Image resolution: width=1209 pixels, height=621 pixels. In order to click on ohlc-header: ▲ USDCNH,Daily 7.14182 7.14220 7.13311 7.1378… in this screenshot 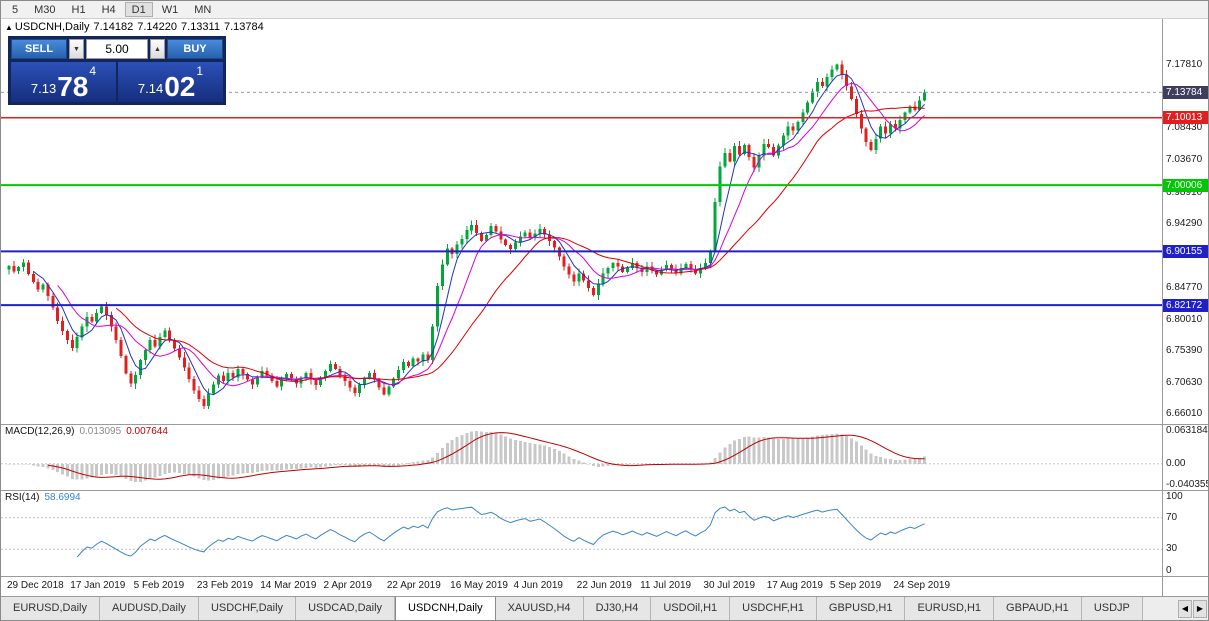, I will do `click(136, 27)`.